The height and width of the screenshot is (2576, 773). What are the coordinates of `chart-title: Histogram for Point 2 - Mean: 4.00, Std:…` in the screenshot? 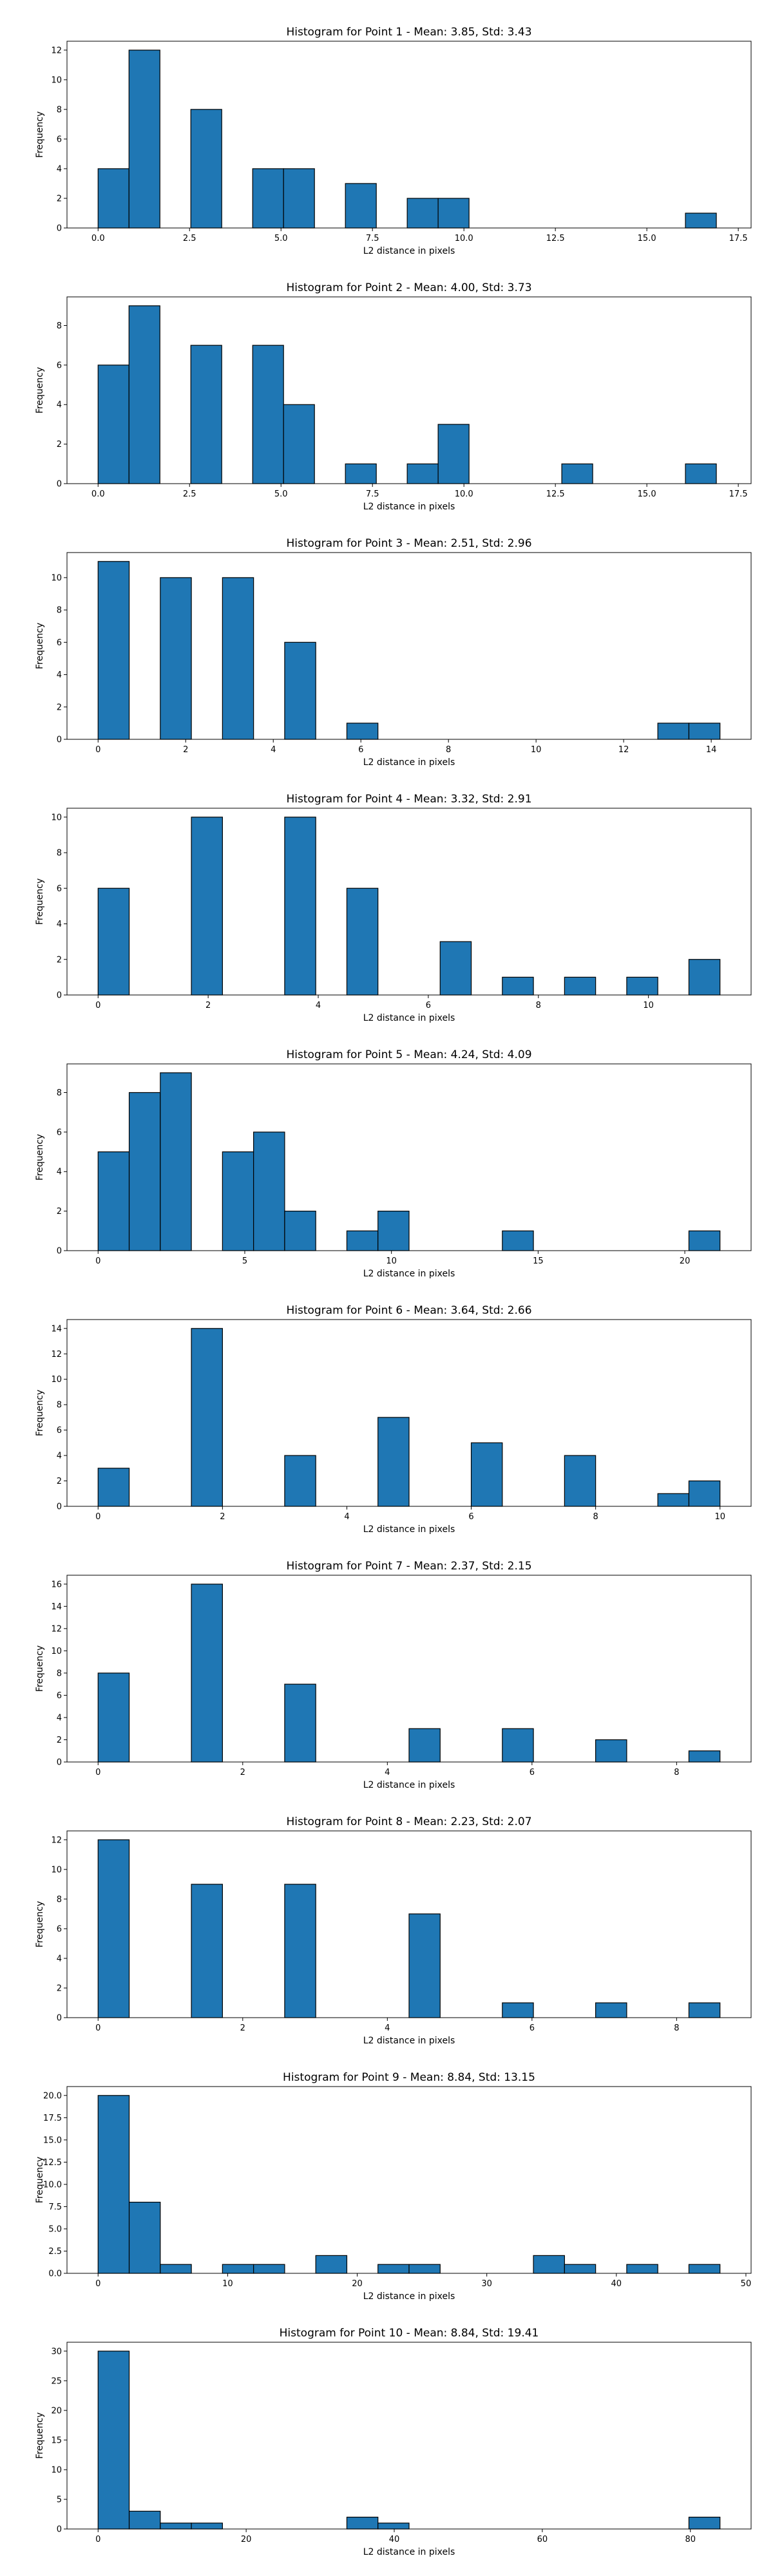 It's located at (408, 287).